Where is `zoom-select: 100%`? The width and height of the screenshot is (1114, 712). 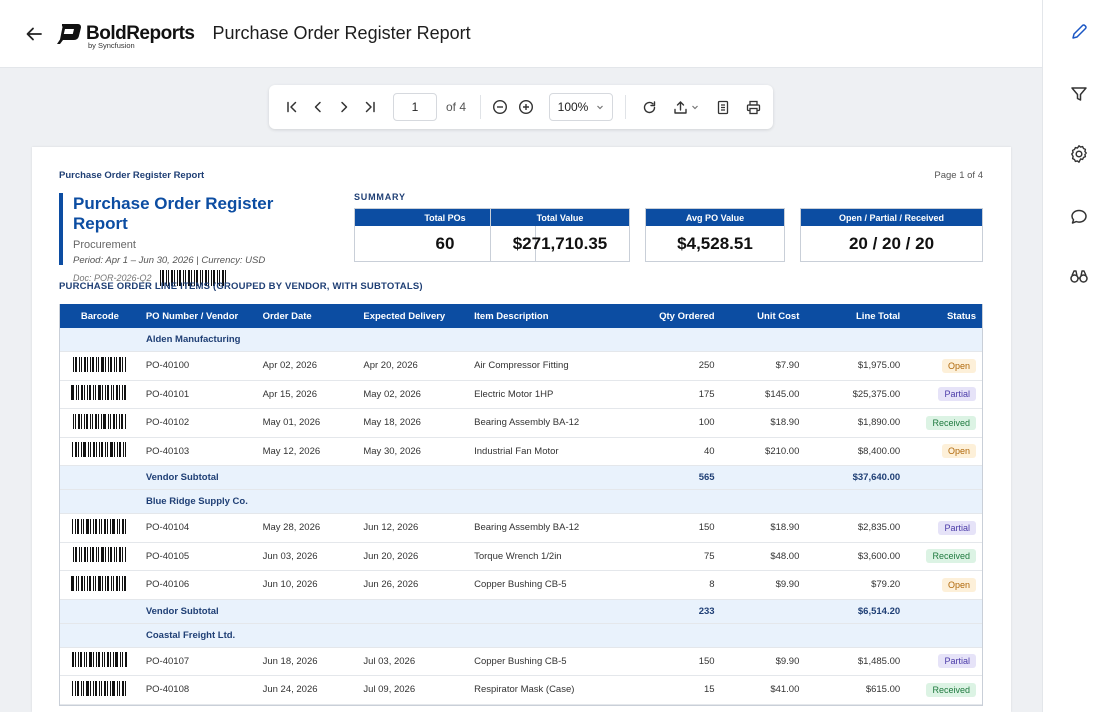
zoom-select: 100% is located at coordinates (581, 107).